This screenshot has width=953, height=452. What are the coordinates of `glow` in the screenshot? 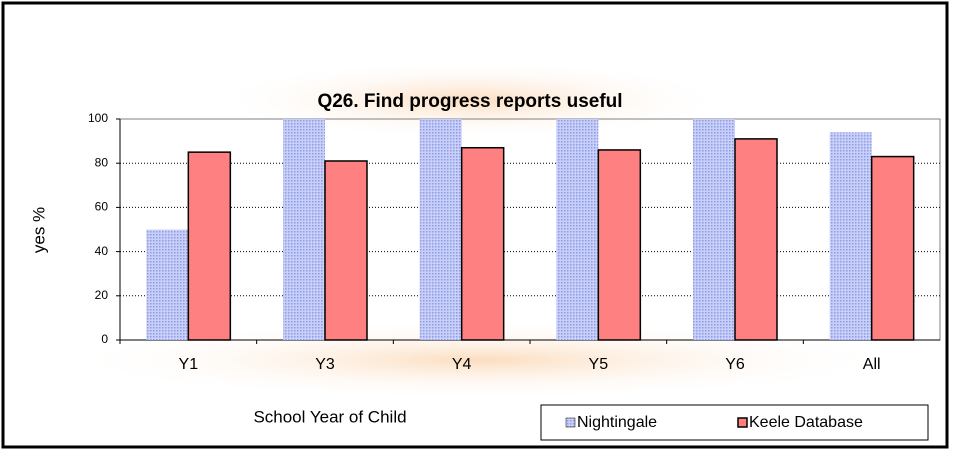 It's located at (470, 100).